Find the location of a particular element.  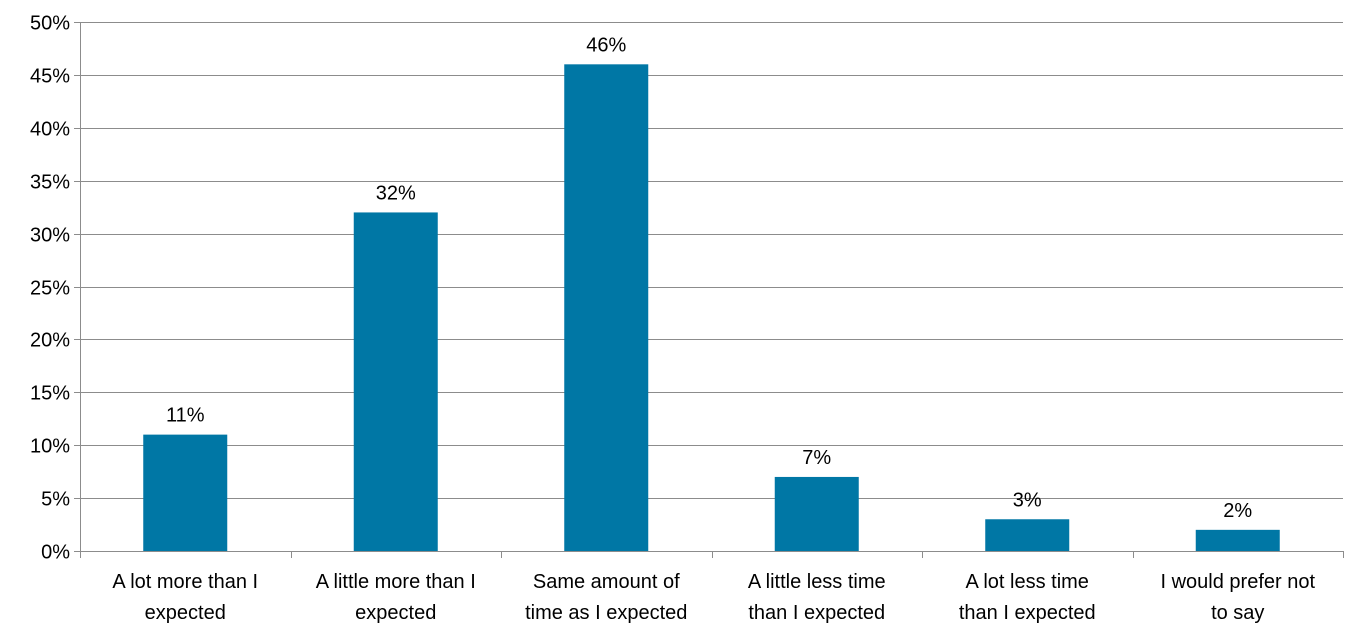

x-category-label: A lot more than I is located at coordinates (185, 582).